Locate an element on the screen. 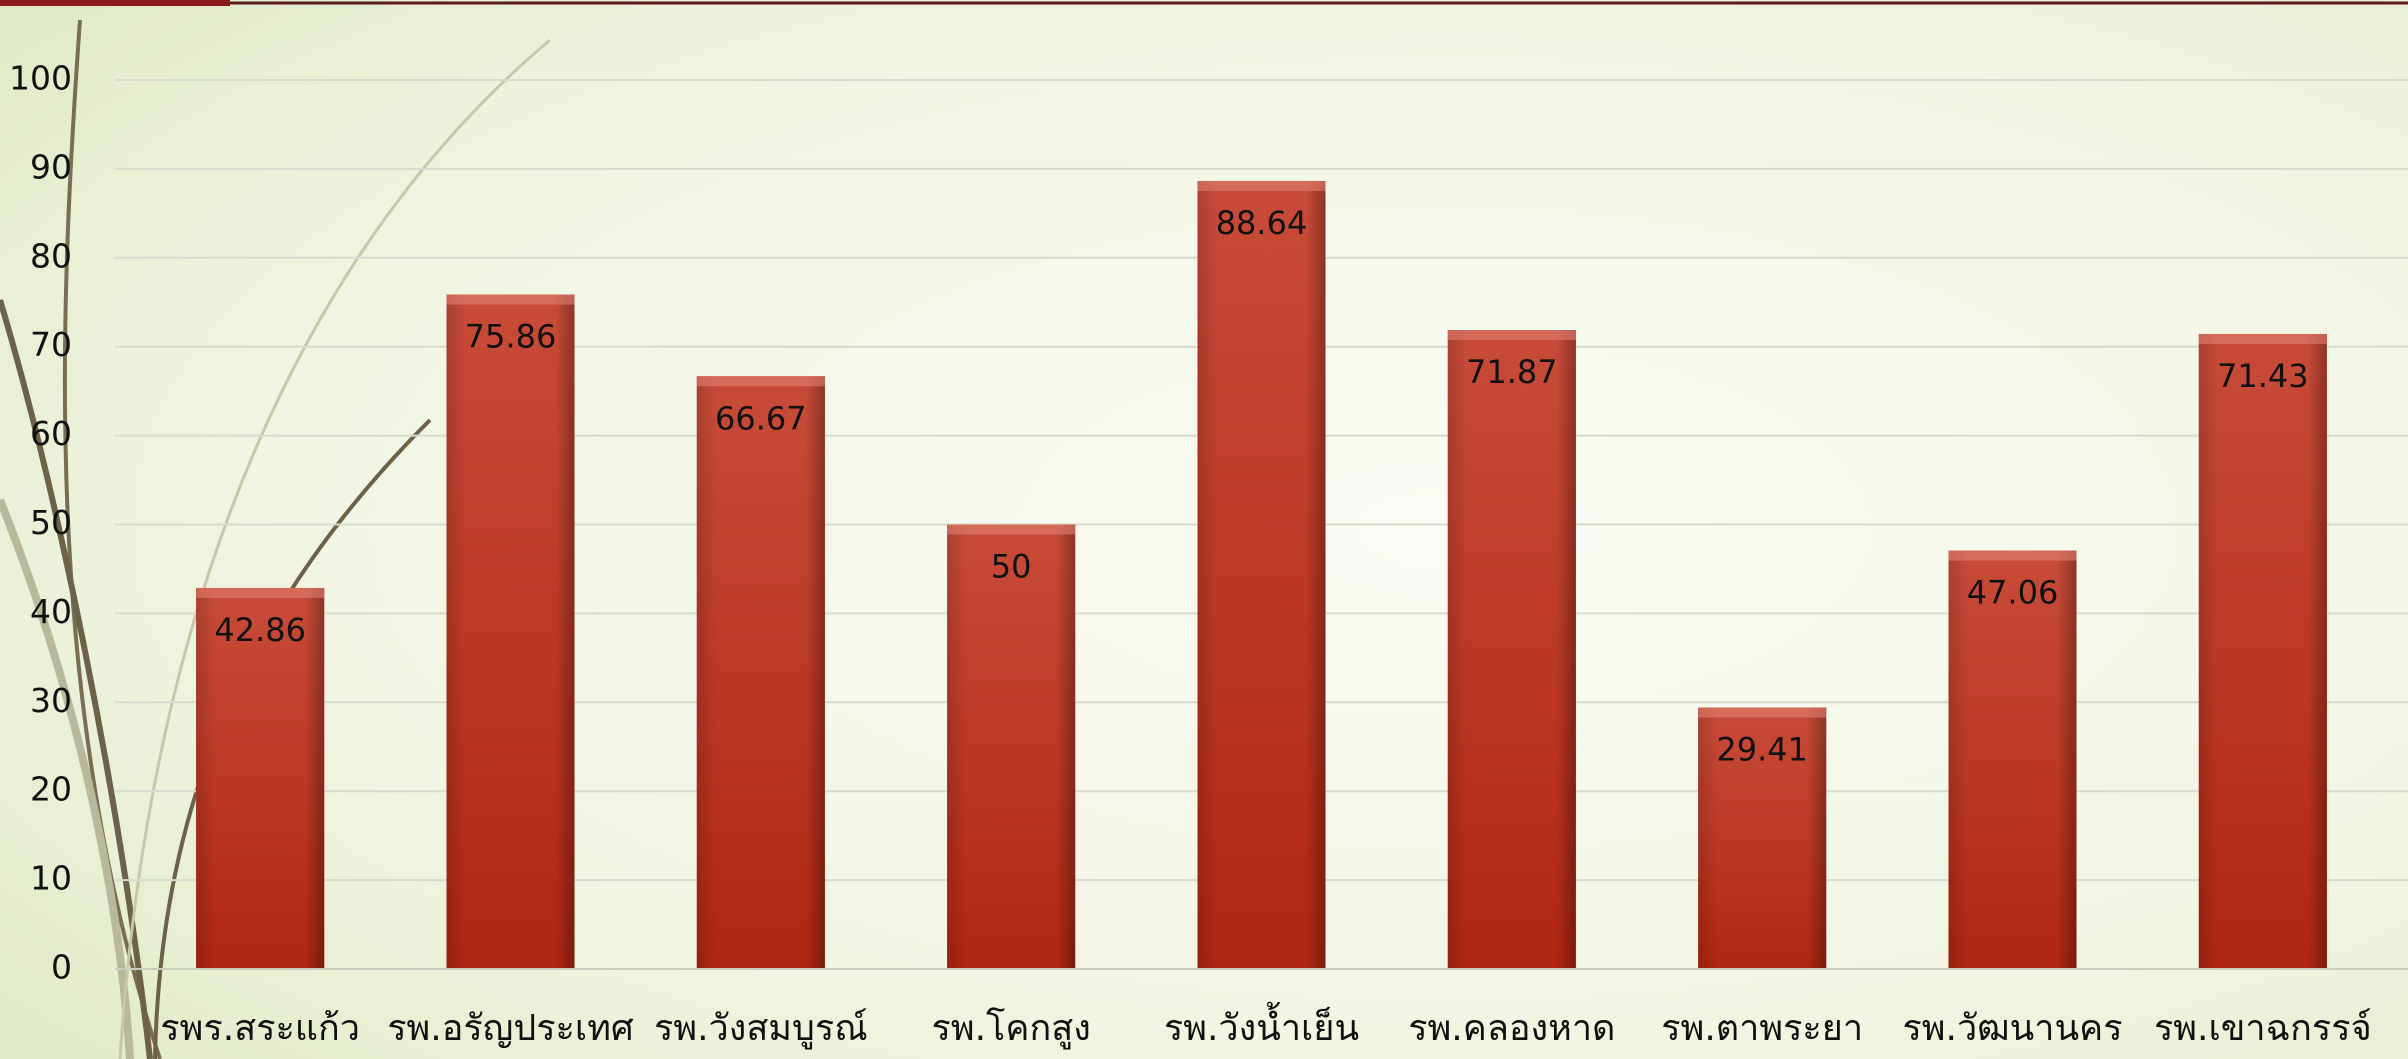 The width and height of the screenshot is (2408, 1059). y-tick-label: 50 is located at coordinates (51, 522).